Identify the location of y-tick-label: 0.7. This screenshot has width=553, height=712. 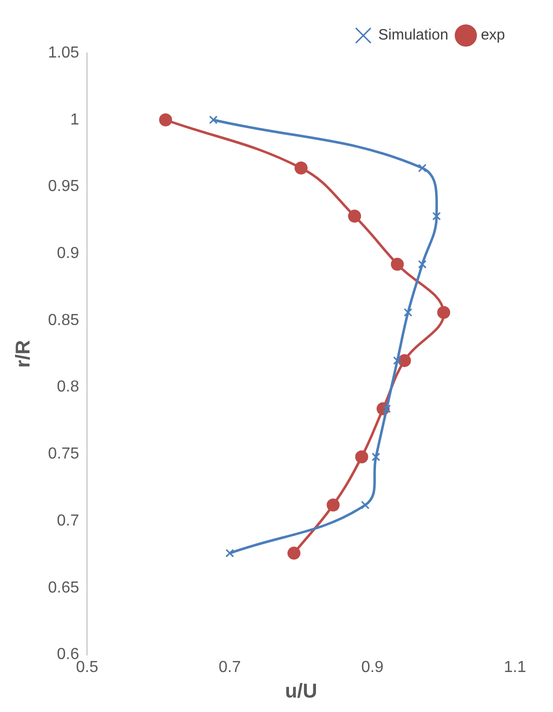
(68, 521).